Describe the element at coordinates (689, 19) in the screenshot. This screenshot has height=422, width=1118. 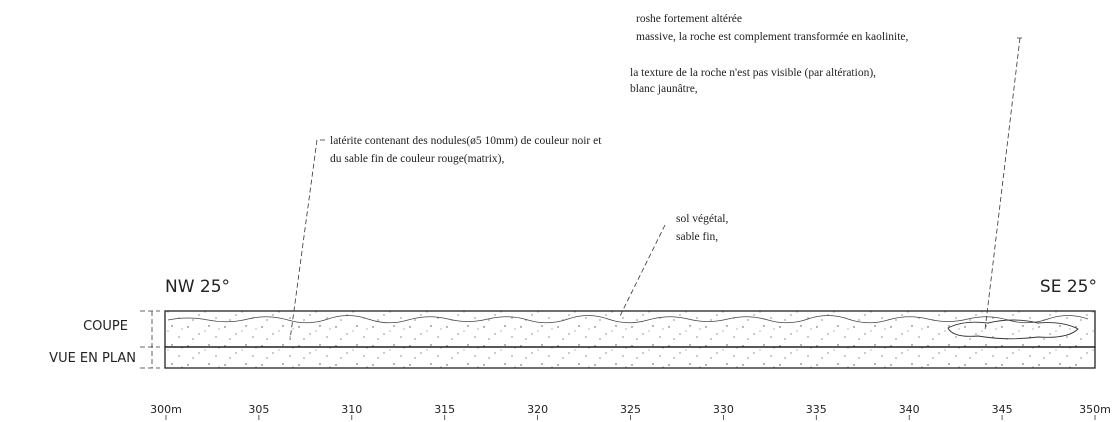
I see `annotation: roshe fortement altérée` at that location.